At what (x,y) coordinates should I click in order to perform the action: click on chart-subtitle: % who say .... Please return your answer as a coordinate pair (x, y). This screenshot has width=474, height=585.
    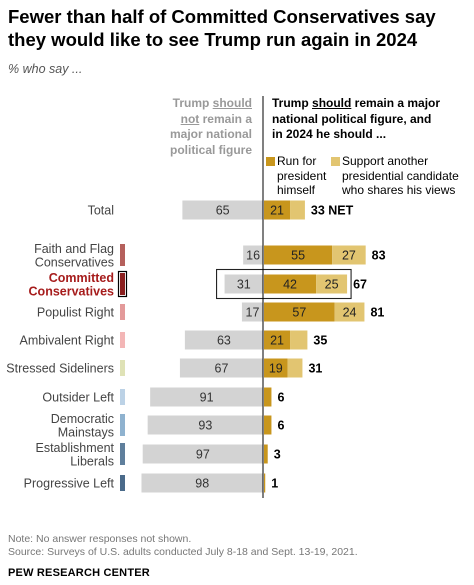
    Looking at the image, I should click on (45, 69).